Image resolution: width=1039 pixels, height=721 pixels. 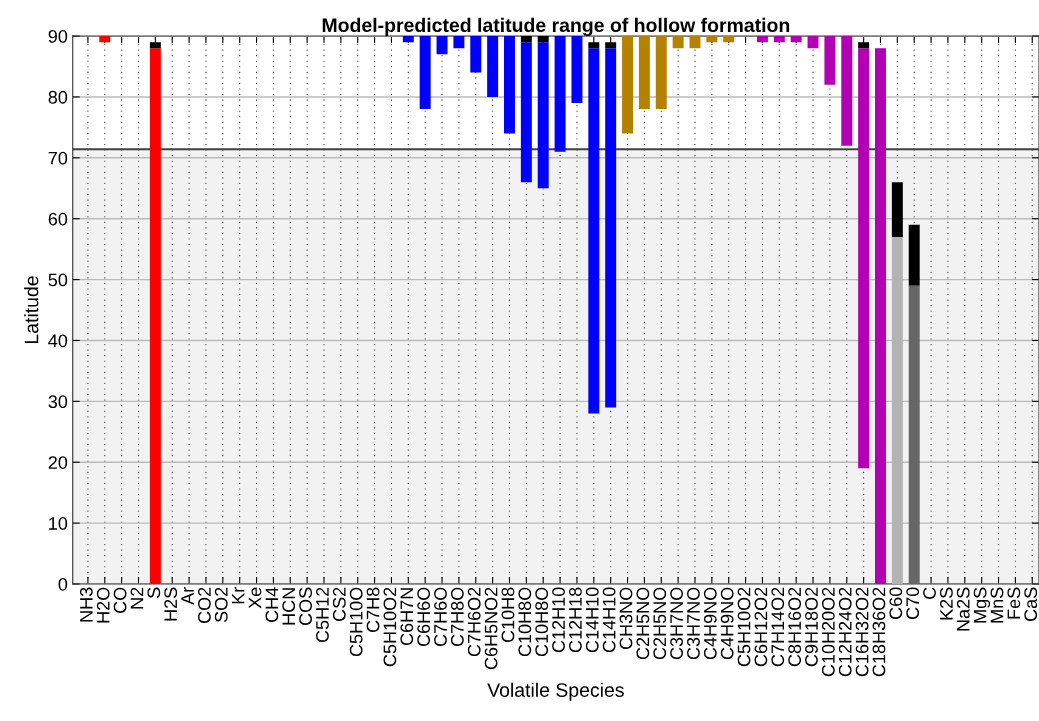 I want to click on x-tick-label: FeS, so click(x=1014, y=603).